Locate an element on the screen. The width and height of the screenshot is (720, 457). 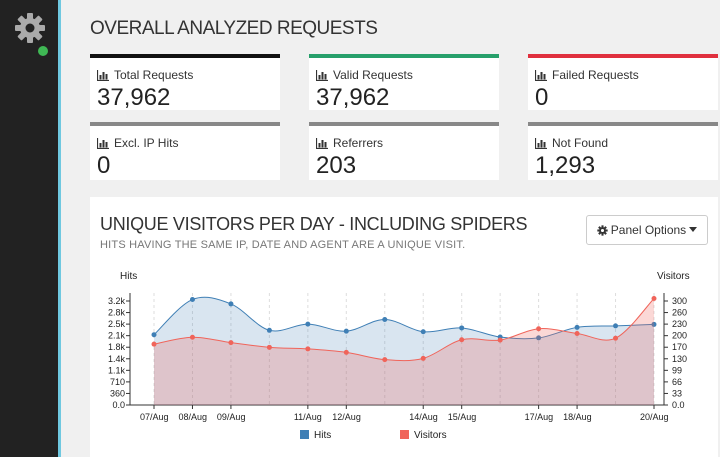
x-tick-label: 14/Aug is located at coordinates (423, 417).